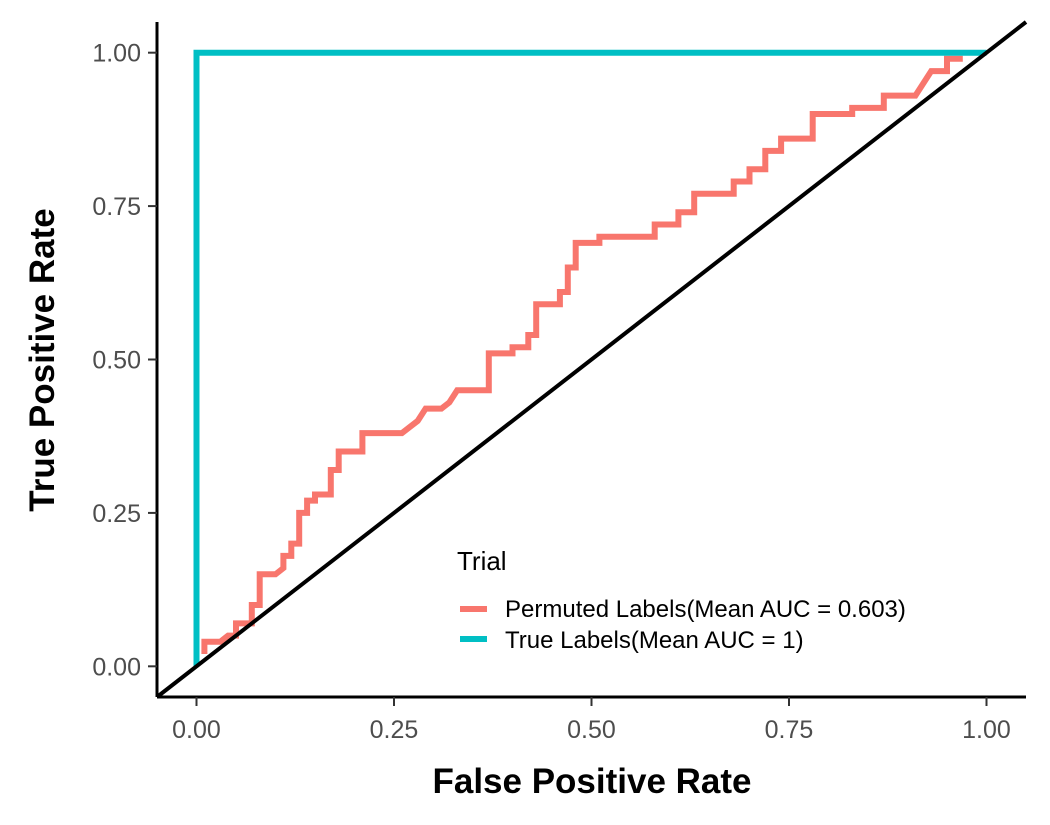  What do you see at coordinates (654, 640) in the screenshot?
I see `legend-label-true-labels: True Labels(Mean AUC = 1)` at bounding box center [654, 640].